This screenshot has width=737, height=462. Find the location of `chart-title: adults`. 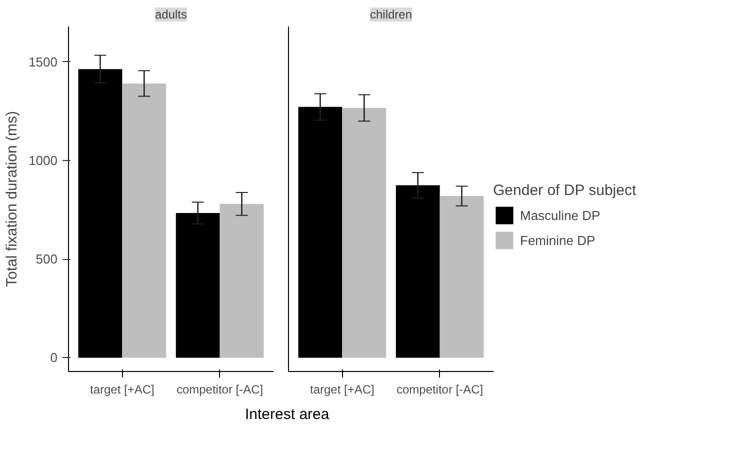

chart-title: adults is located at coordinates (171, 15).